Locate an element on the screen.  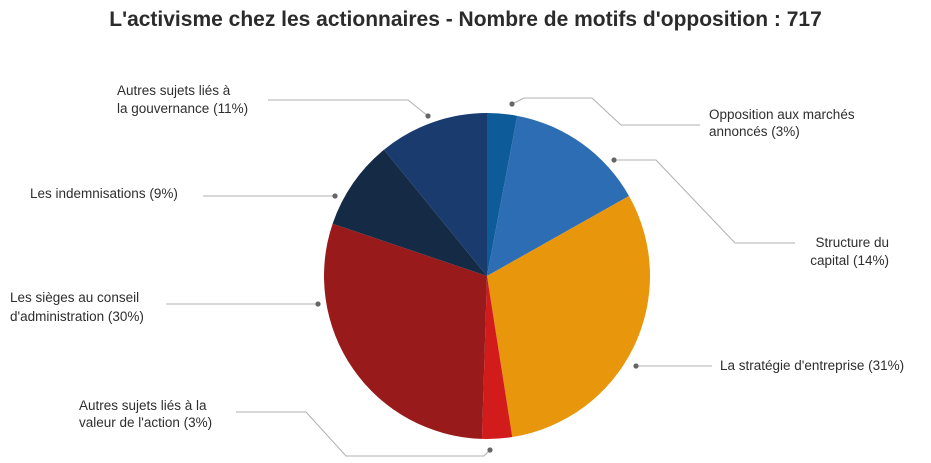
slice-label-line: annoncés (3%) is located at coordinates (754, 131).